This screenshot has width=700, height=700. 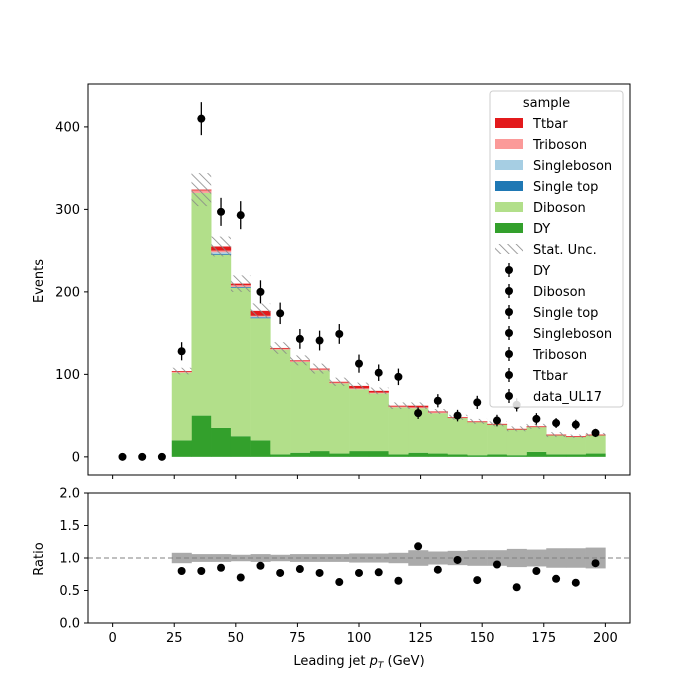 I want to click on y-tick-label: 300, so click(x=67, y=210).